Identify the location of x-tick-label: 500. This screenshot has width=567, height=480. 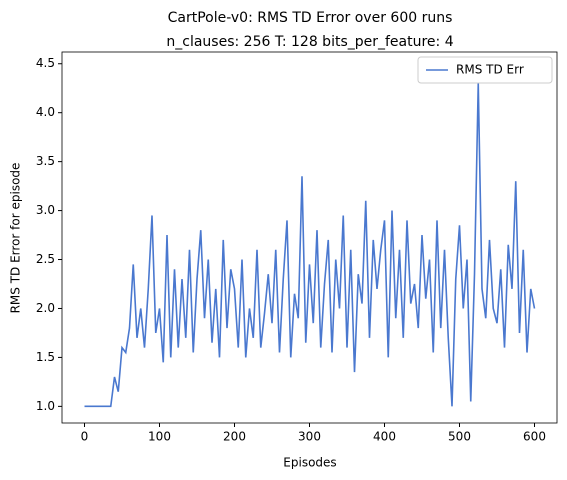
(459, 437).